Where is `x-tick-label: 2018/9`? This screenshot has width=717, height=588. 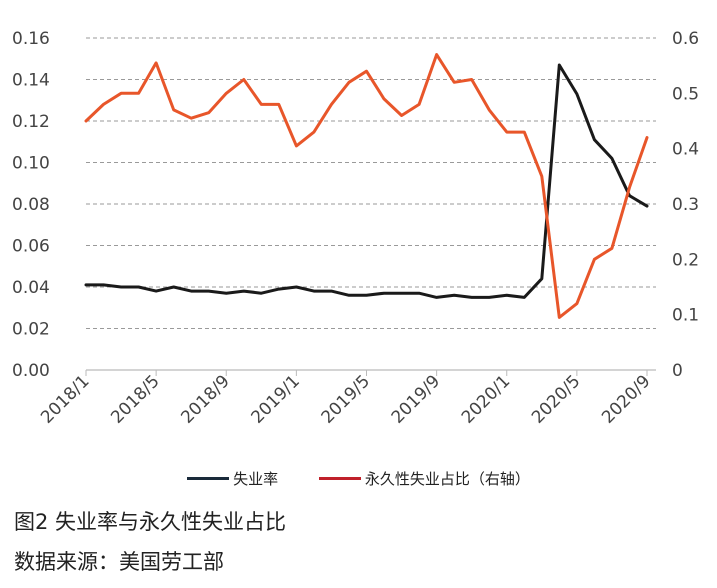
x-tick-label: 2018/9 is located at coordinates (205, 399).